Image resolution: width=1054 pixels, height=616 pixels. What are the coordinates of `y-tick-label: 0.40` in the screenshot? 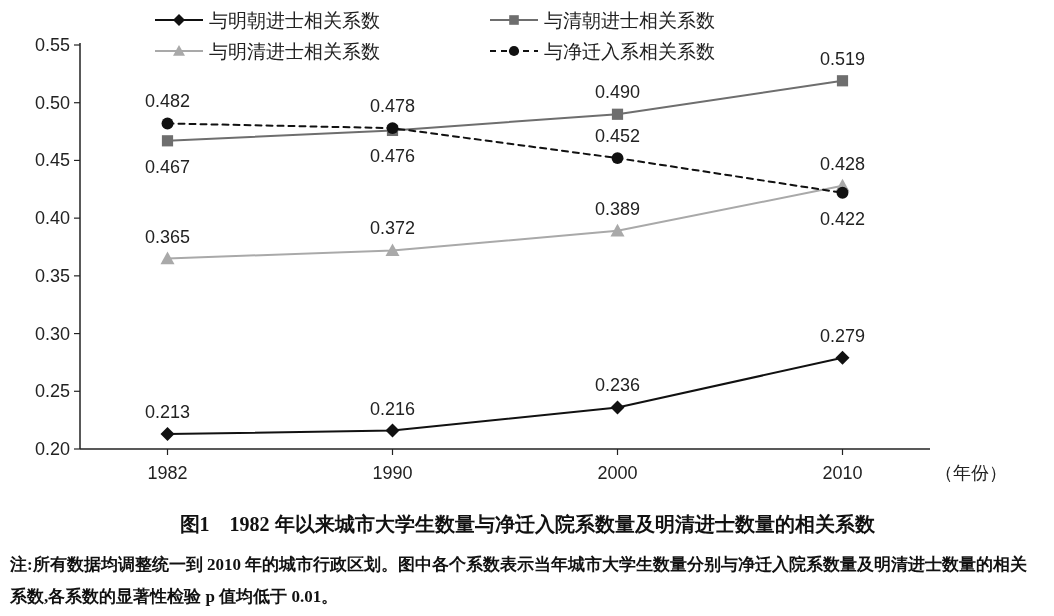 It's located at (52, 218).